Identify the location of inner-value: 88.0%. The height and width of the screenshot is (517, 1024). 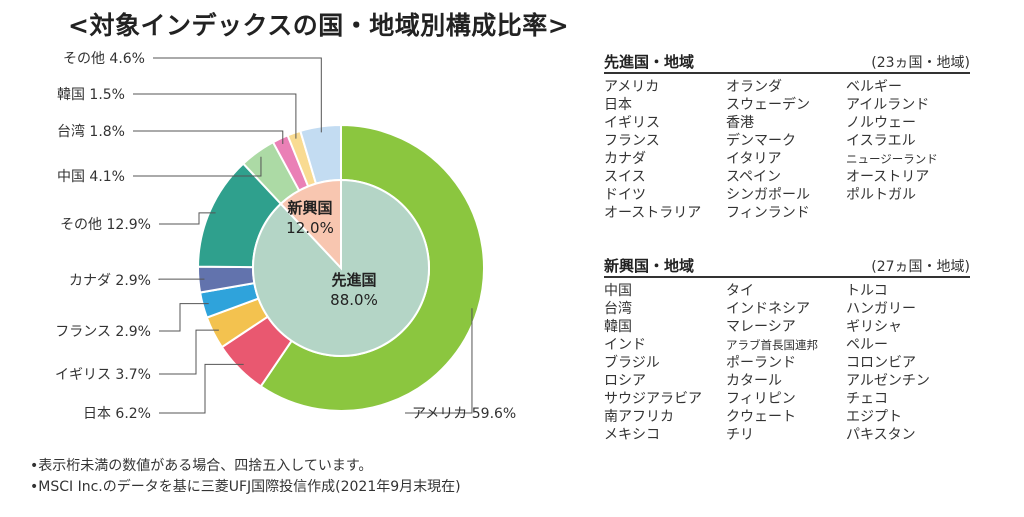
(354, 300).